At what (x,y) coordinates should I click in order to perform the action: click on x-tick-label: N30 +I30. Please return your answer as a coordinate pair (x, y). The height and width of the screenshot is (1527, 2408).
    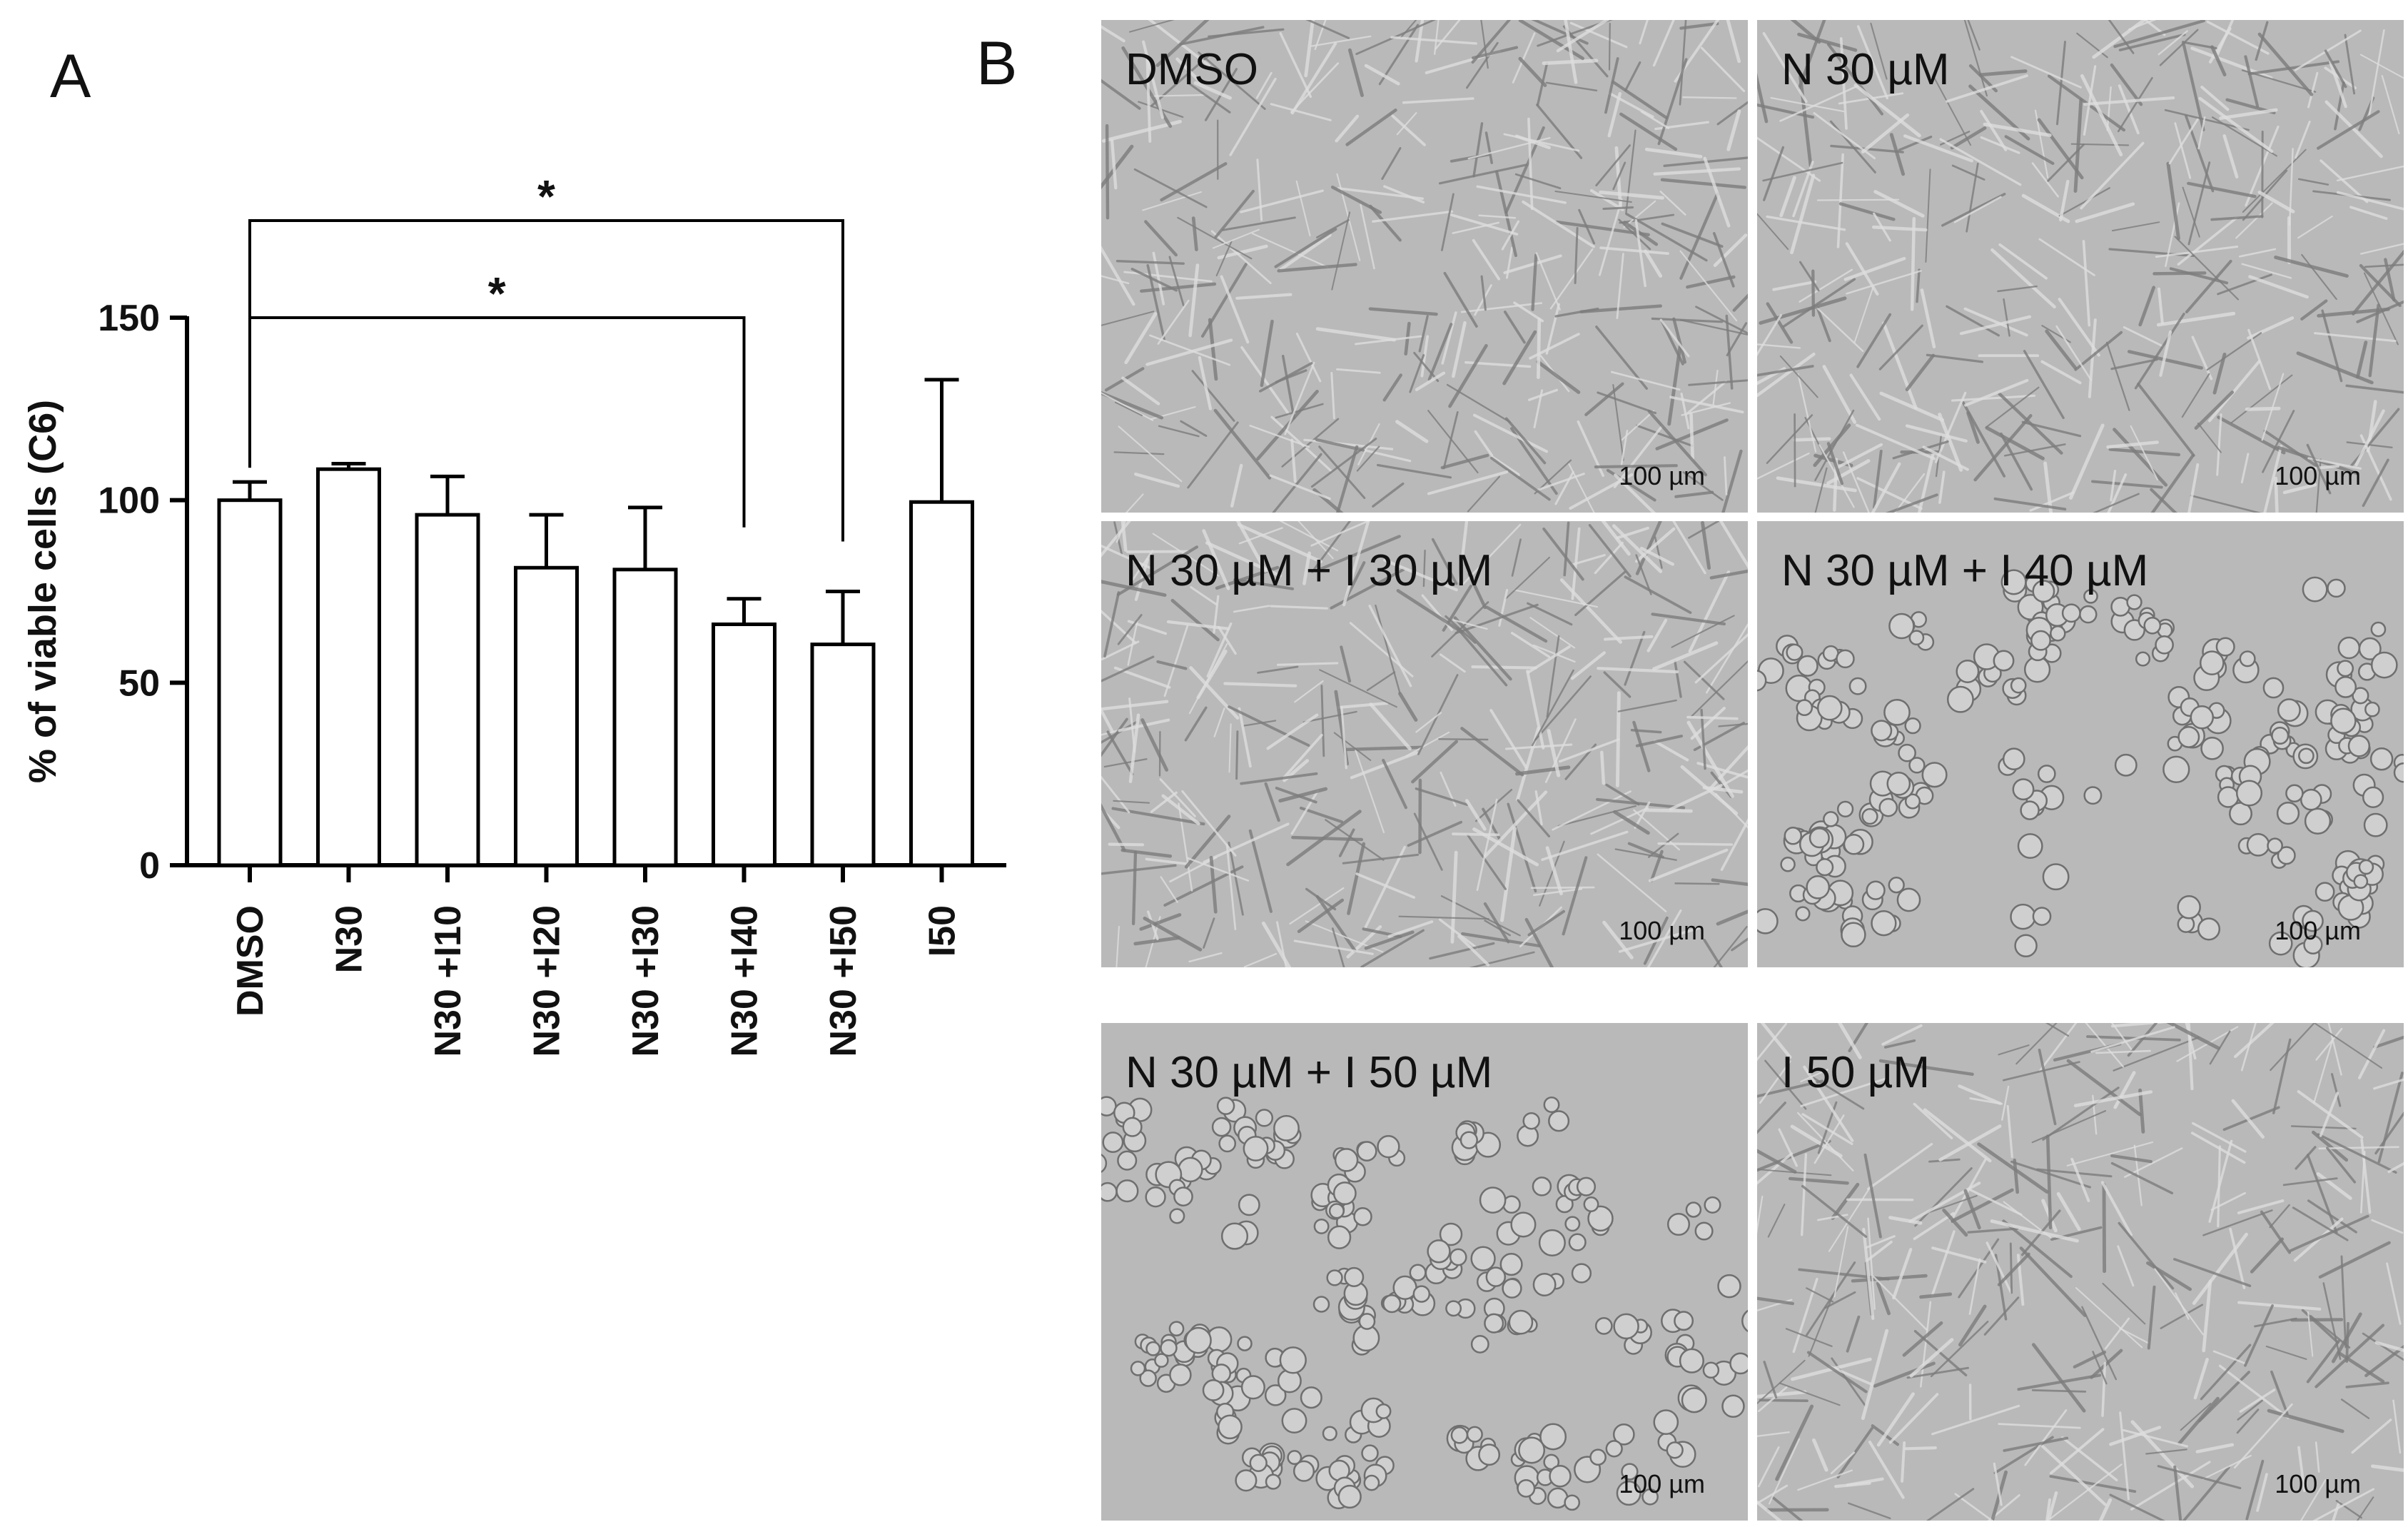
    Looking at the image, I should click on (646, 981).